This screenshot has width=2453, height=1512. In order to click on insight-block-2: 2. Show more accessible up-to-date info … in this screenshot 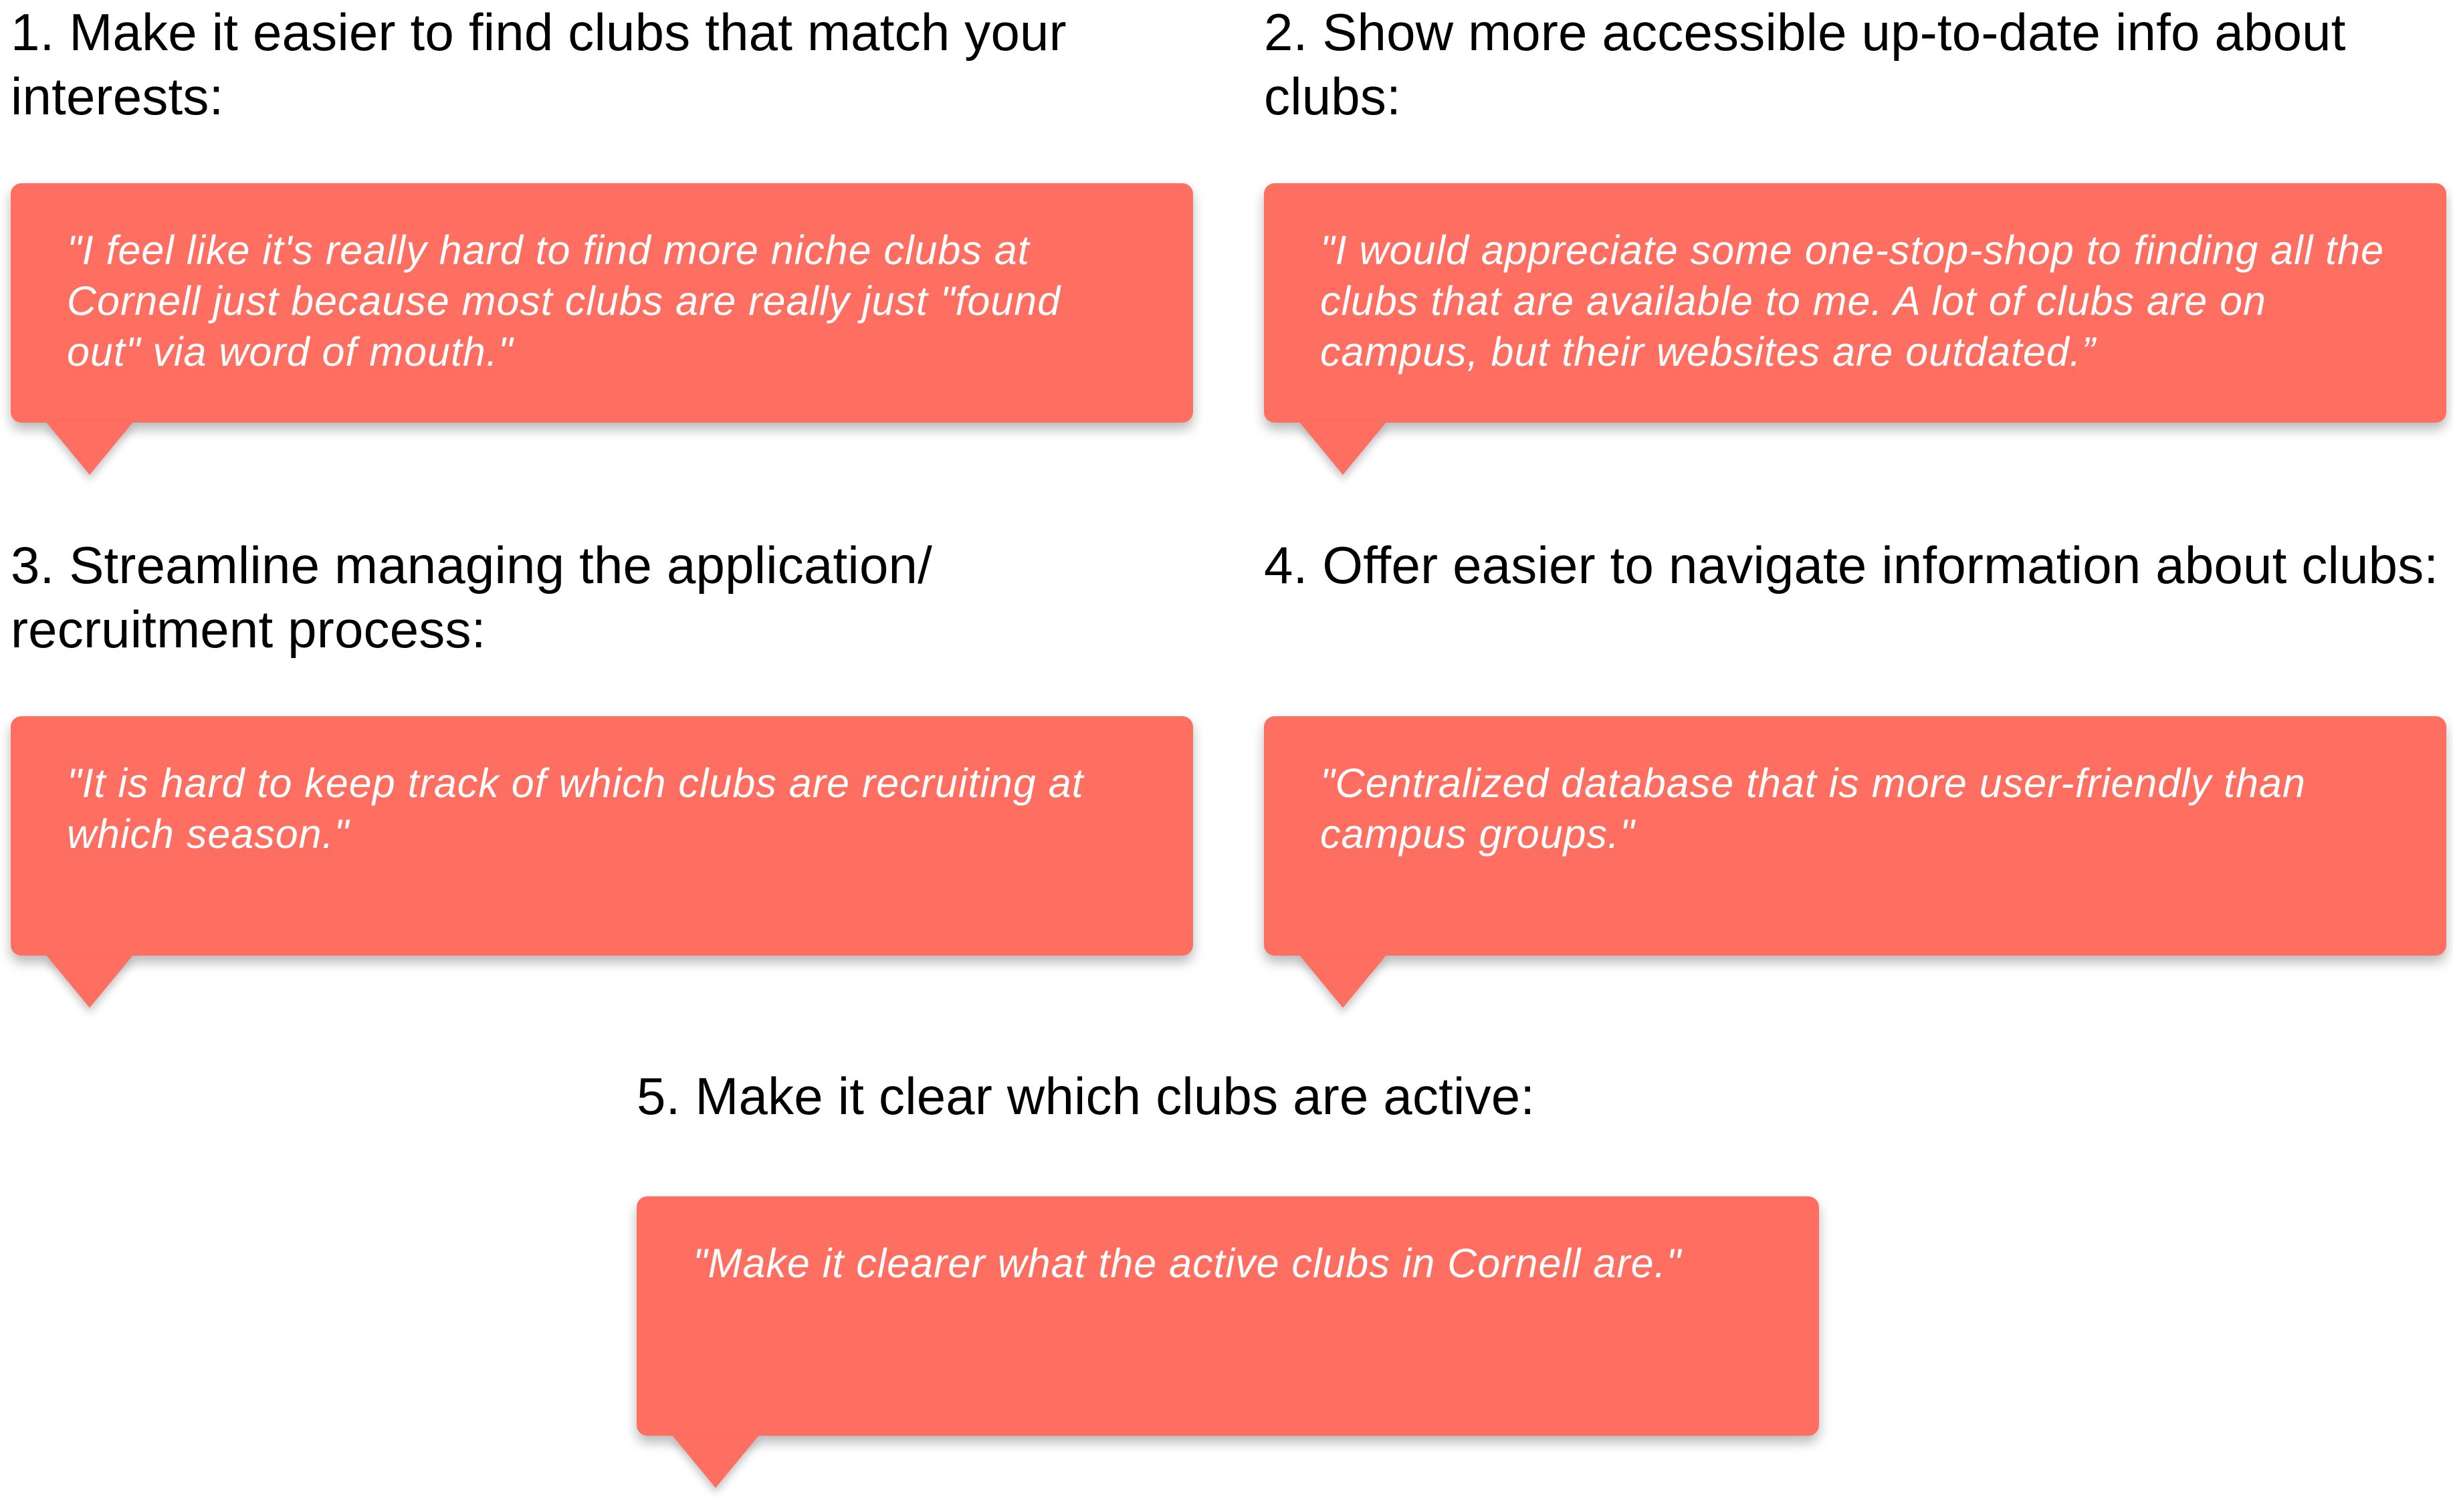, I will do `click(1855, 211)`.